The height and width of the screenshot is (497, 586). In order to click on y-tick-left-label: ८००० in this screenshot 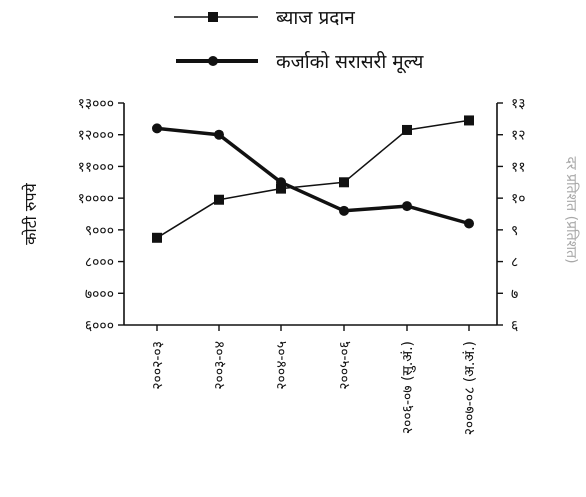, I will do `click(99, 263)`.